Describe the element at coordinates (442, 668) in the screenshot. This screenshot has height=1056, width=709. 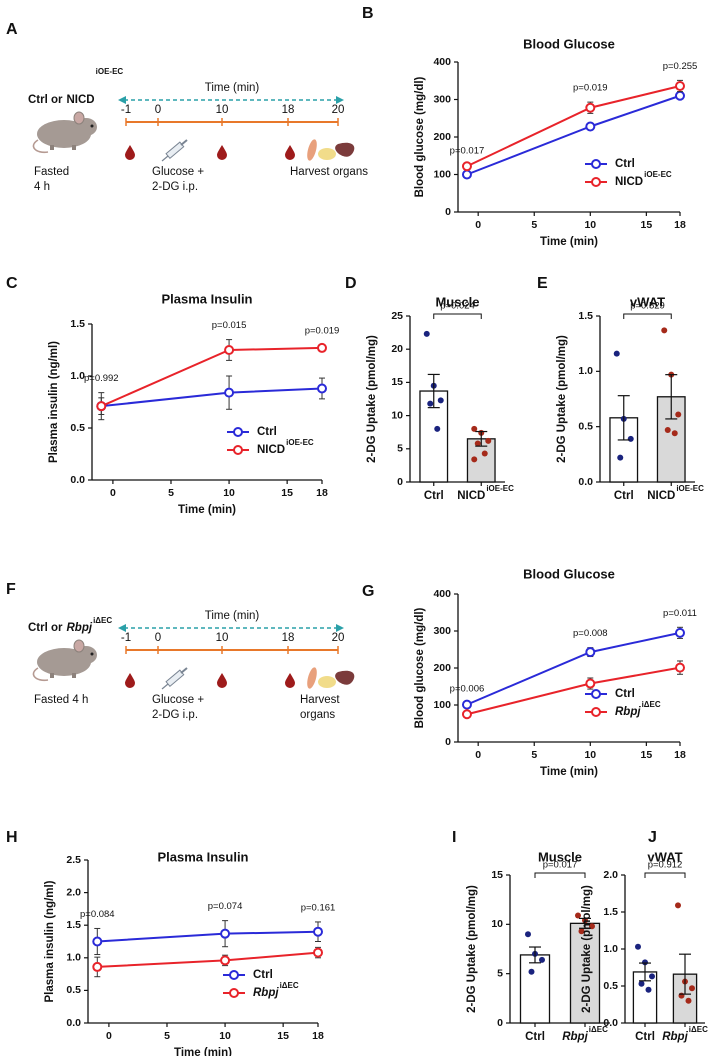
I see `y-tick-label: 200` at that location.